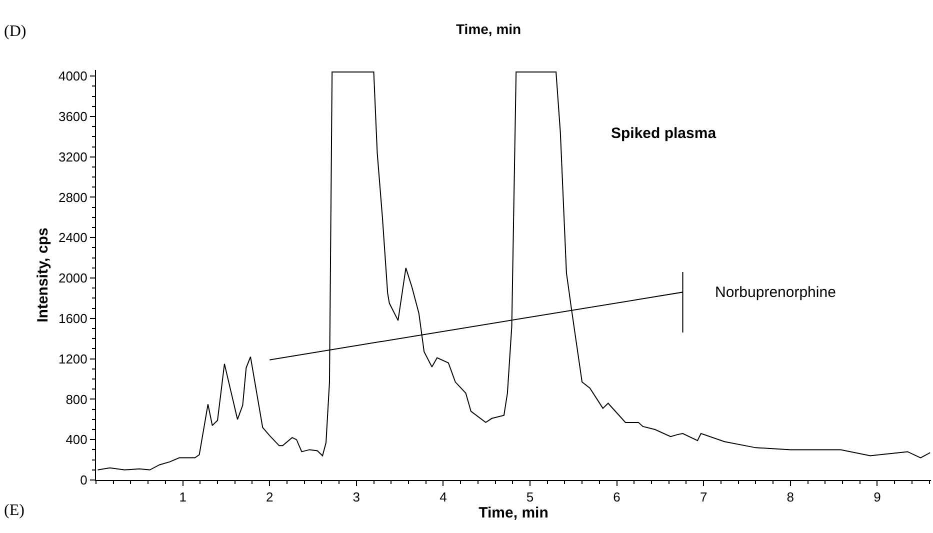  What do you see at coordinates (43, 275) in the screenshot?
I see `y-axis-title: Intensity, cps` at bounding box center [43, 275].